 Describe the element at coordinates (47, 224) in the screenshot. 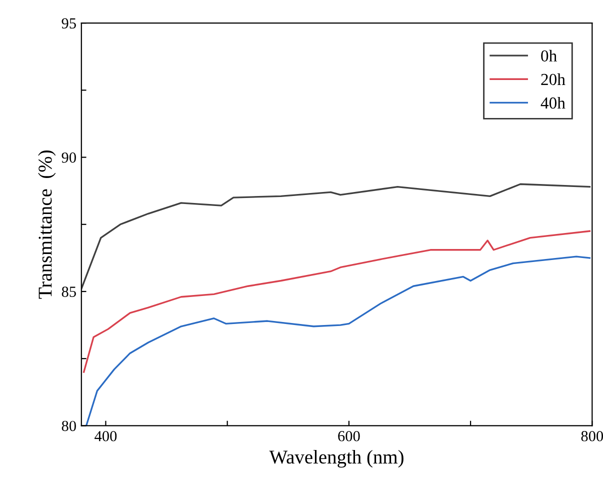

I see `y-axis-title: Transmittance (%)` at that location.